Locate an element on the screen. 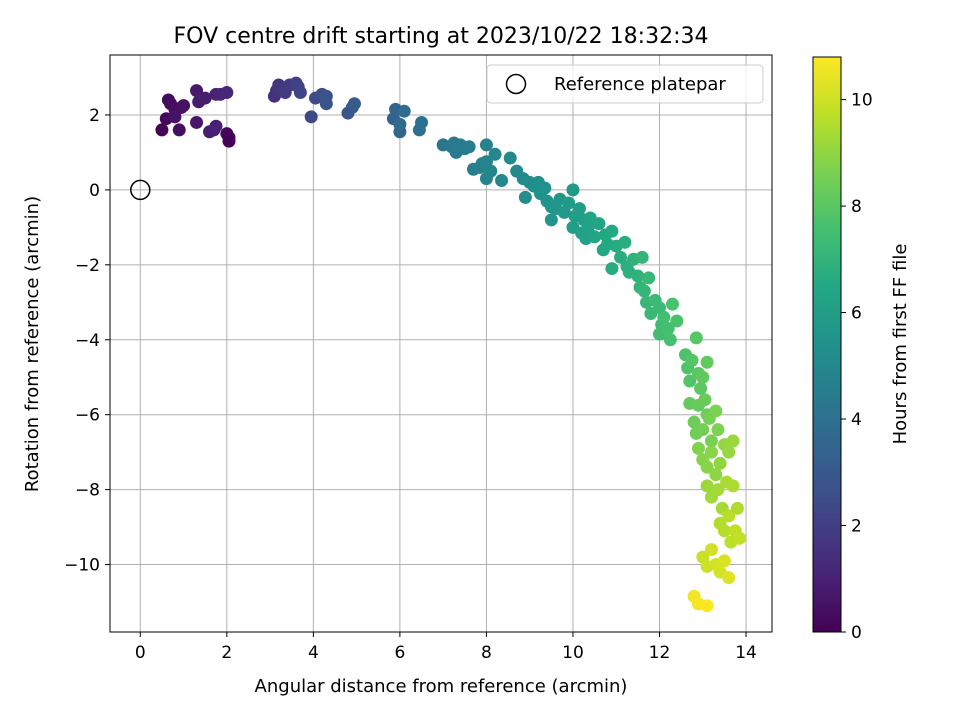 This screenshot has width=960, height=724. x-tick-label: 8 is located at coordinates (486, 653).